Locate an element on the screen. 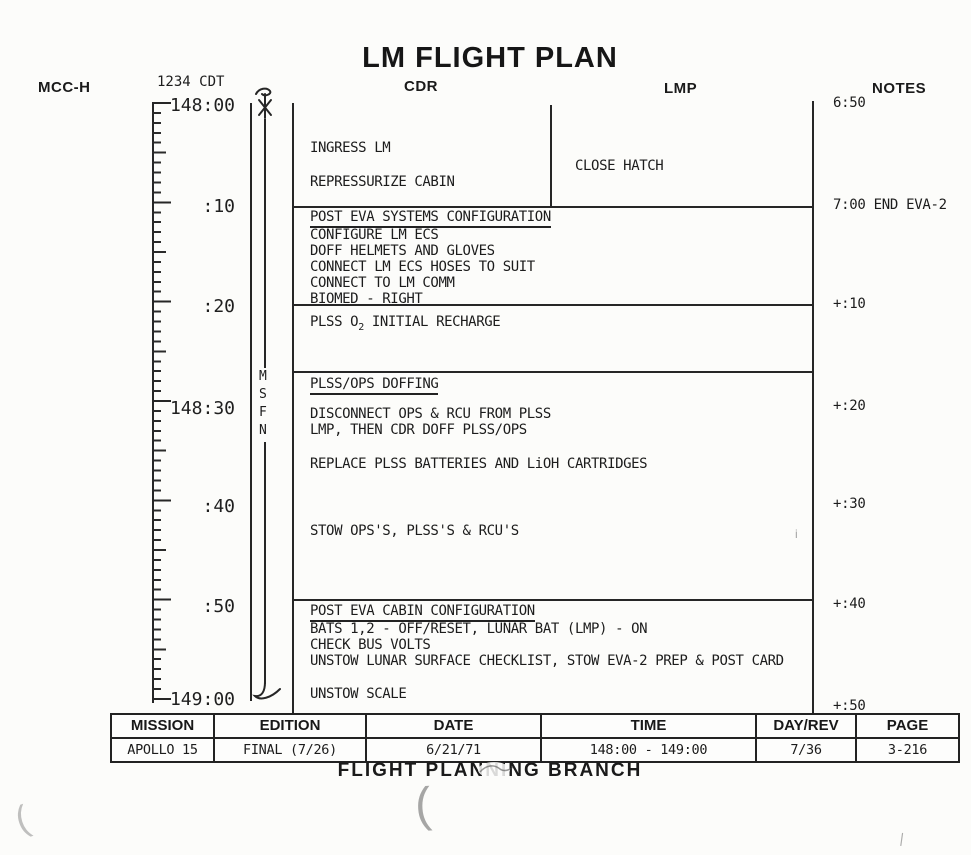 This screenshot has width=971, height=855. footer-value-date: 6/21/71 is located at coordinates (454, 750).